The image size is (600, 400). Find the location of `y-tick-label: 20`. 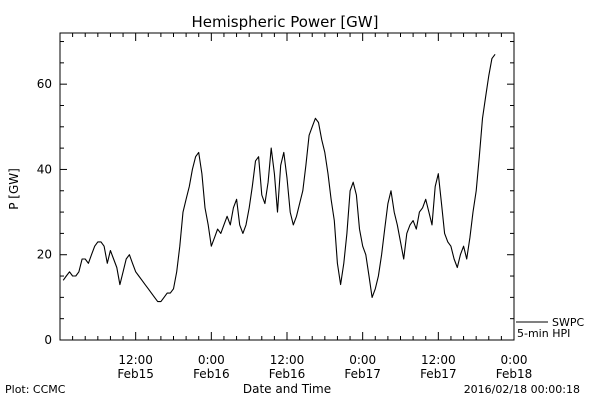

y-tick-label: 20 is located at coordinates (44, 255).